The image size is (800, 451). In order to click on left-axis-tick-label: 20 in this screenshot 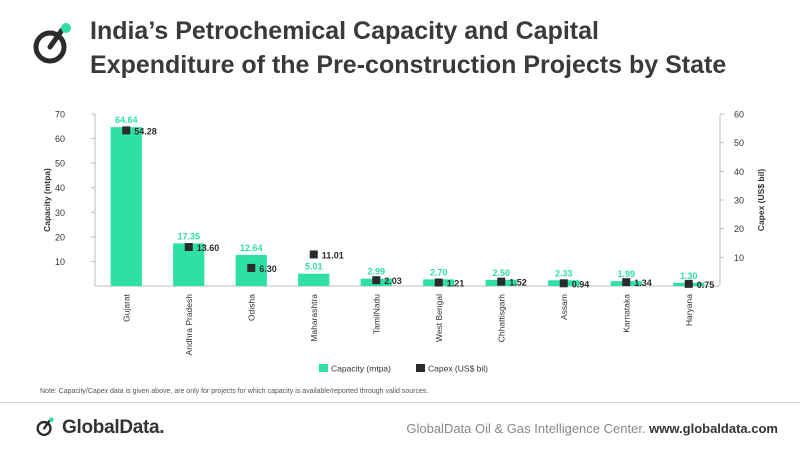, I will do `click(60, 237)`.